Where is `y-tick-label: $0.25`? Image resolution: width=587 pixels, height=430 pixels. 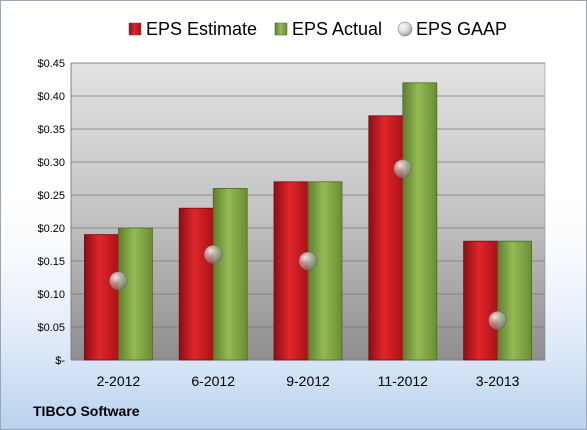 y-tick-label: $0.25 is located at coordinates (51, 196).